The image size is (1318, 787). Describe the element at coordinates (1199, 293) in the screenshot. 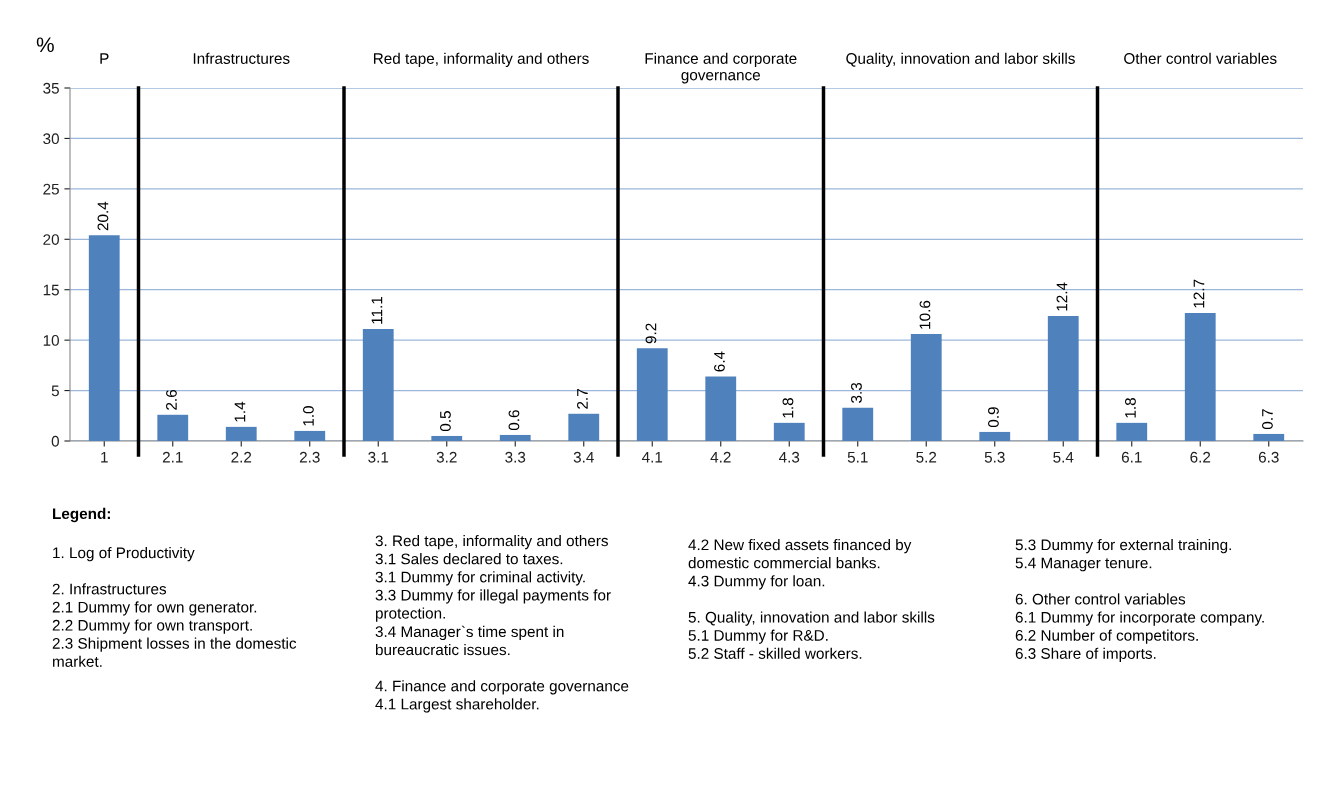

I see `data-label: 12.7` at that location.